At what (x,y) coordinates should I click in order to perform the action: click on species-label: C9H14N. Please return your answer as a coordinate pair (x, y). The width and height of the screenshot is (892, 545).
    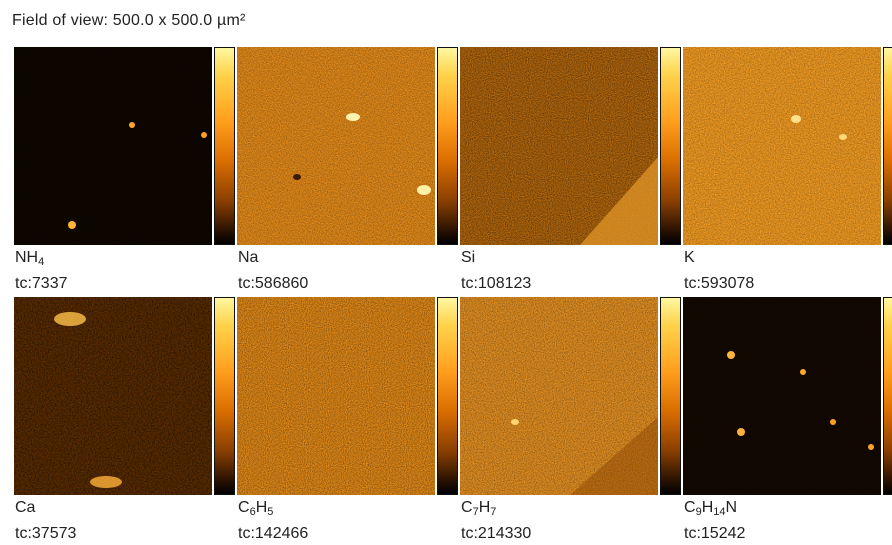
    Looking at the image, I should click on (711, 508).